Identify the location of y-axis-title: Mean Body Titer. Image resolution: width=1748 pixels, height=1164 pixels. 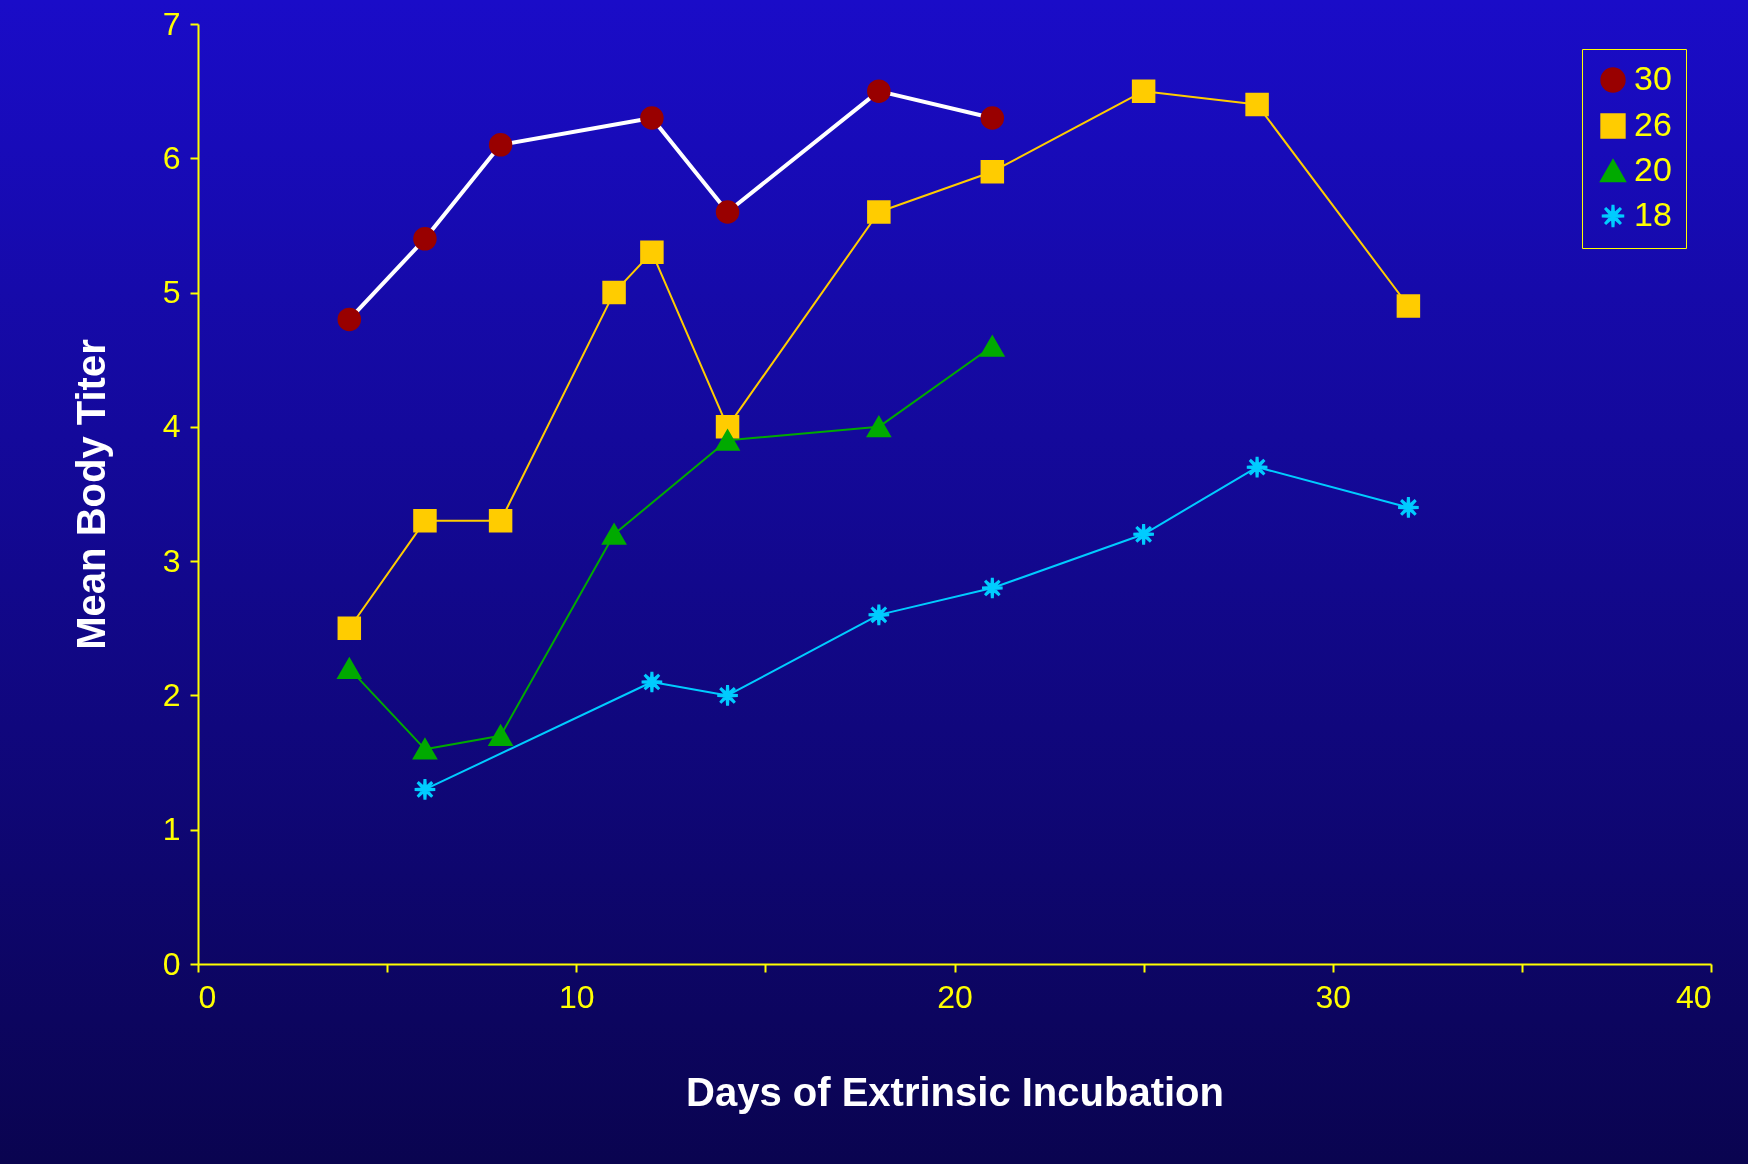
(90, 494).